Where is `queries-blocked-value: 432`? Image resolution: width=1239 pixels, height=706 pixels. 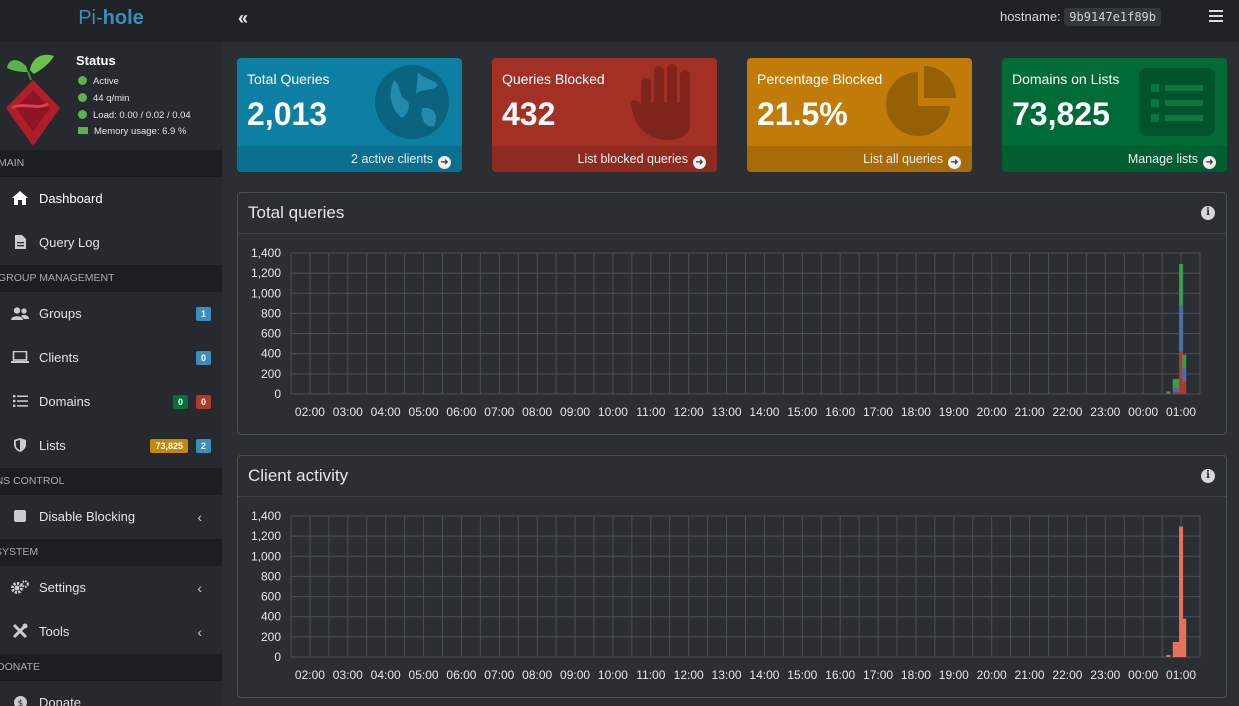
queries-blocked-value: 432 is located at coordinates (529, 114).